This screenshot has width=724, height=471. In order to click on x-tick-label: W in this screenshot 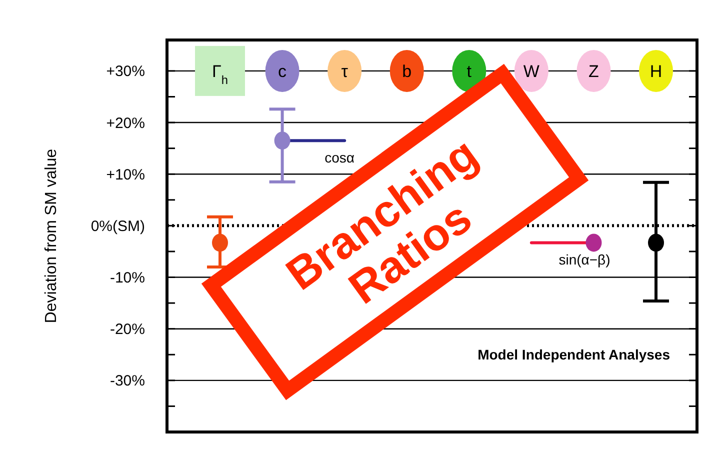, I will do `click(531, 71)`.